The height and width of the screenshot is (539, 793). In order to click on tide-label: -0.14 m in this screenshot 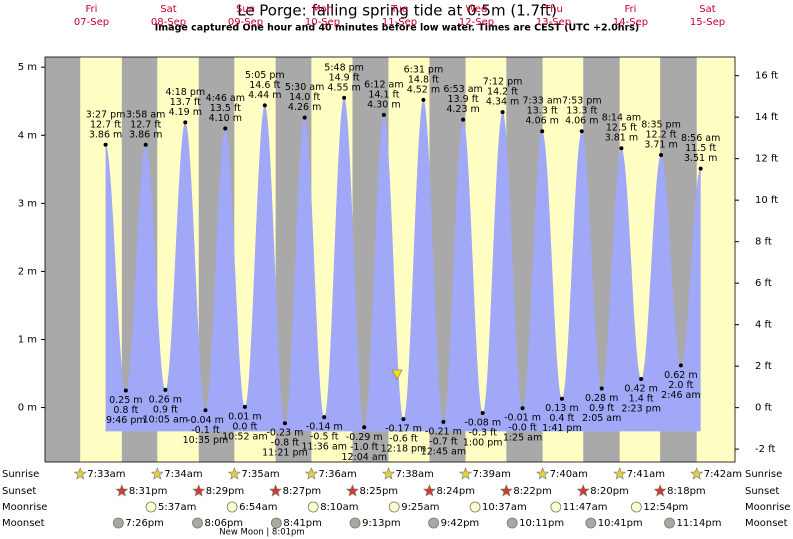, I will do `click(324, 427)`.